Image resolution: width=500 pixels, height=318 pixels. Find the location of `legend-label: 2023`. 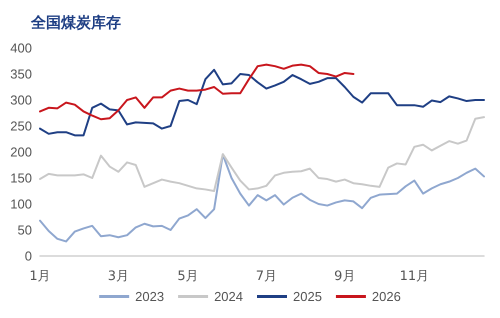

legend-label: 2023 is located at coordinates (149, 296).